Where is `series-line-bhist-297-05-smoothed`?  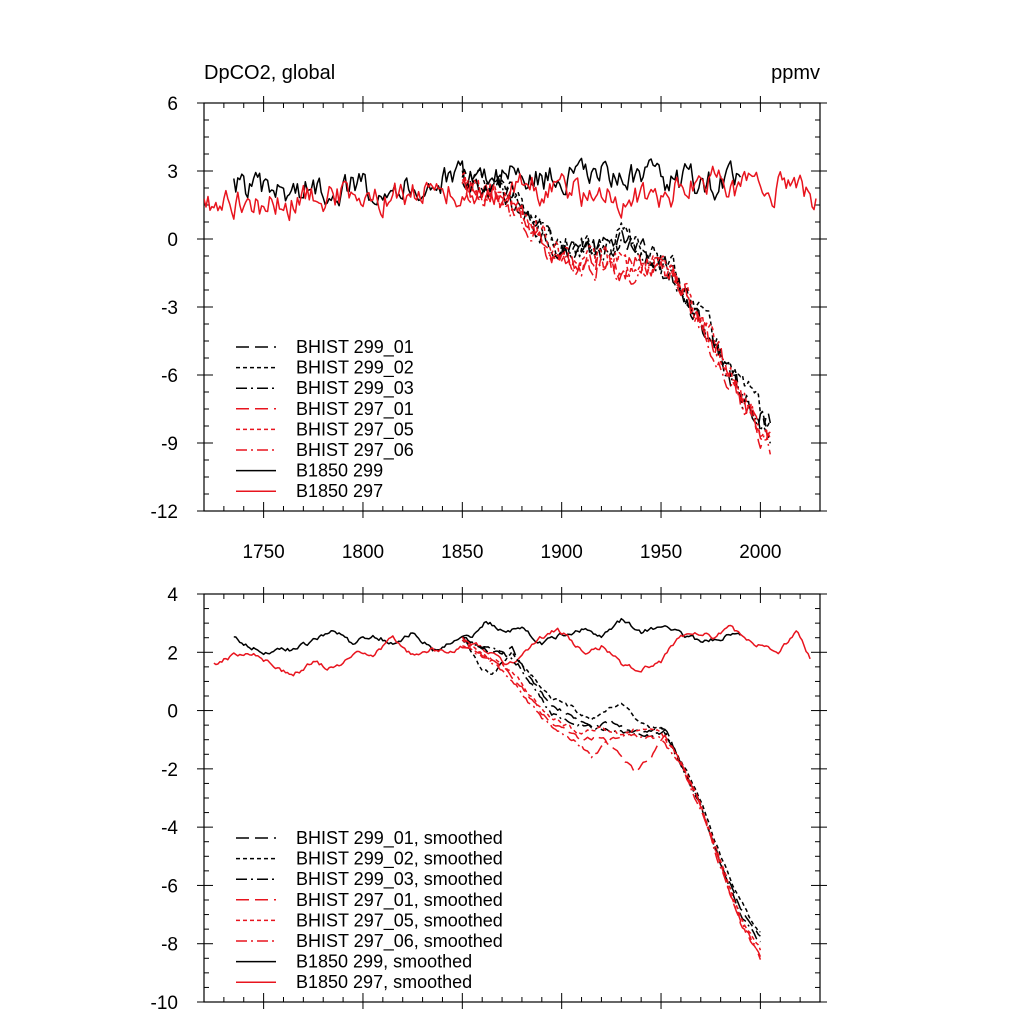 series-line-bhist-297-05-smoothed is located at coordinates (611, 795).